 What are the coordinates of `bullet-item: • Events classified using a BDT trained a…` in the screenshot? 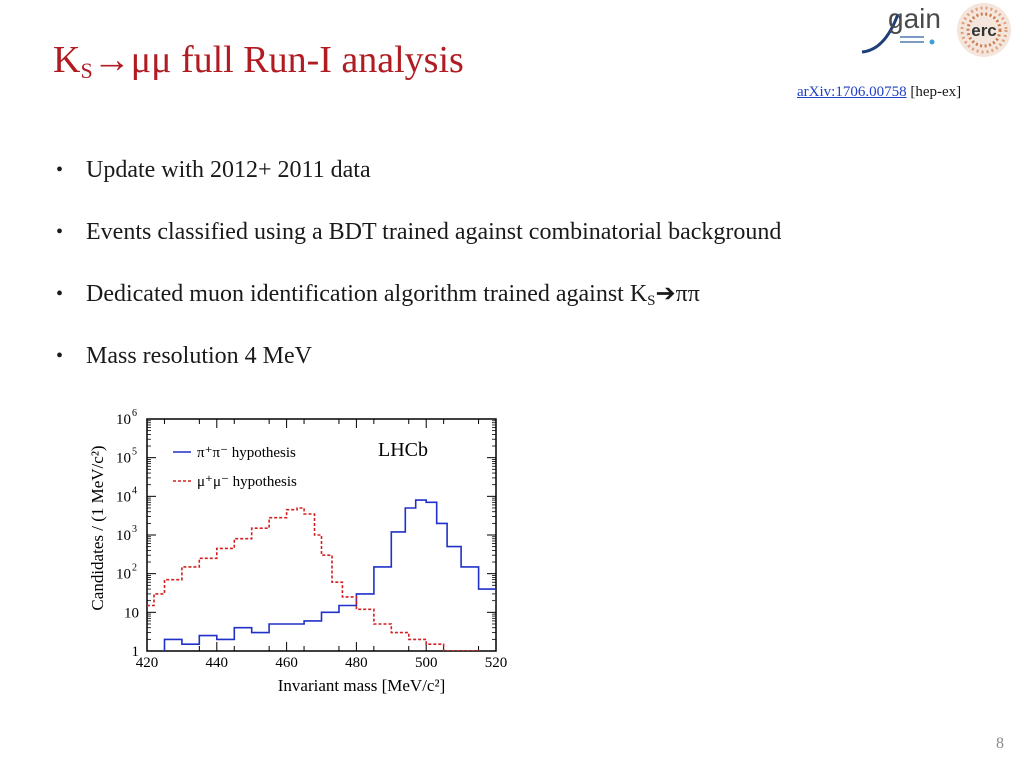 It's located at (418, 243).